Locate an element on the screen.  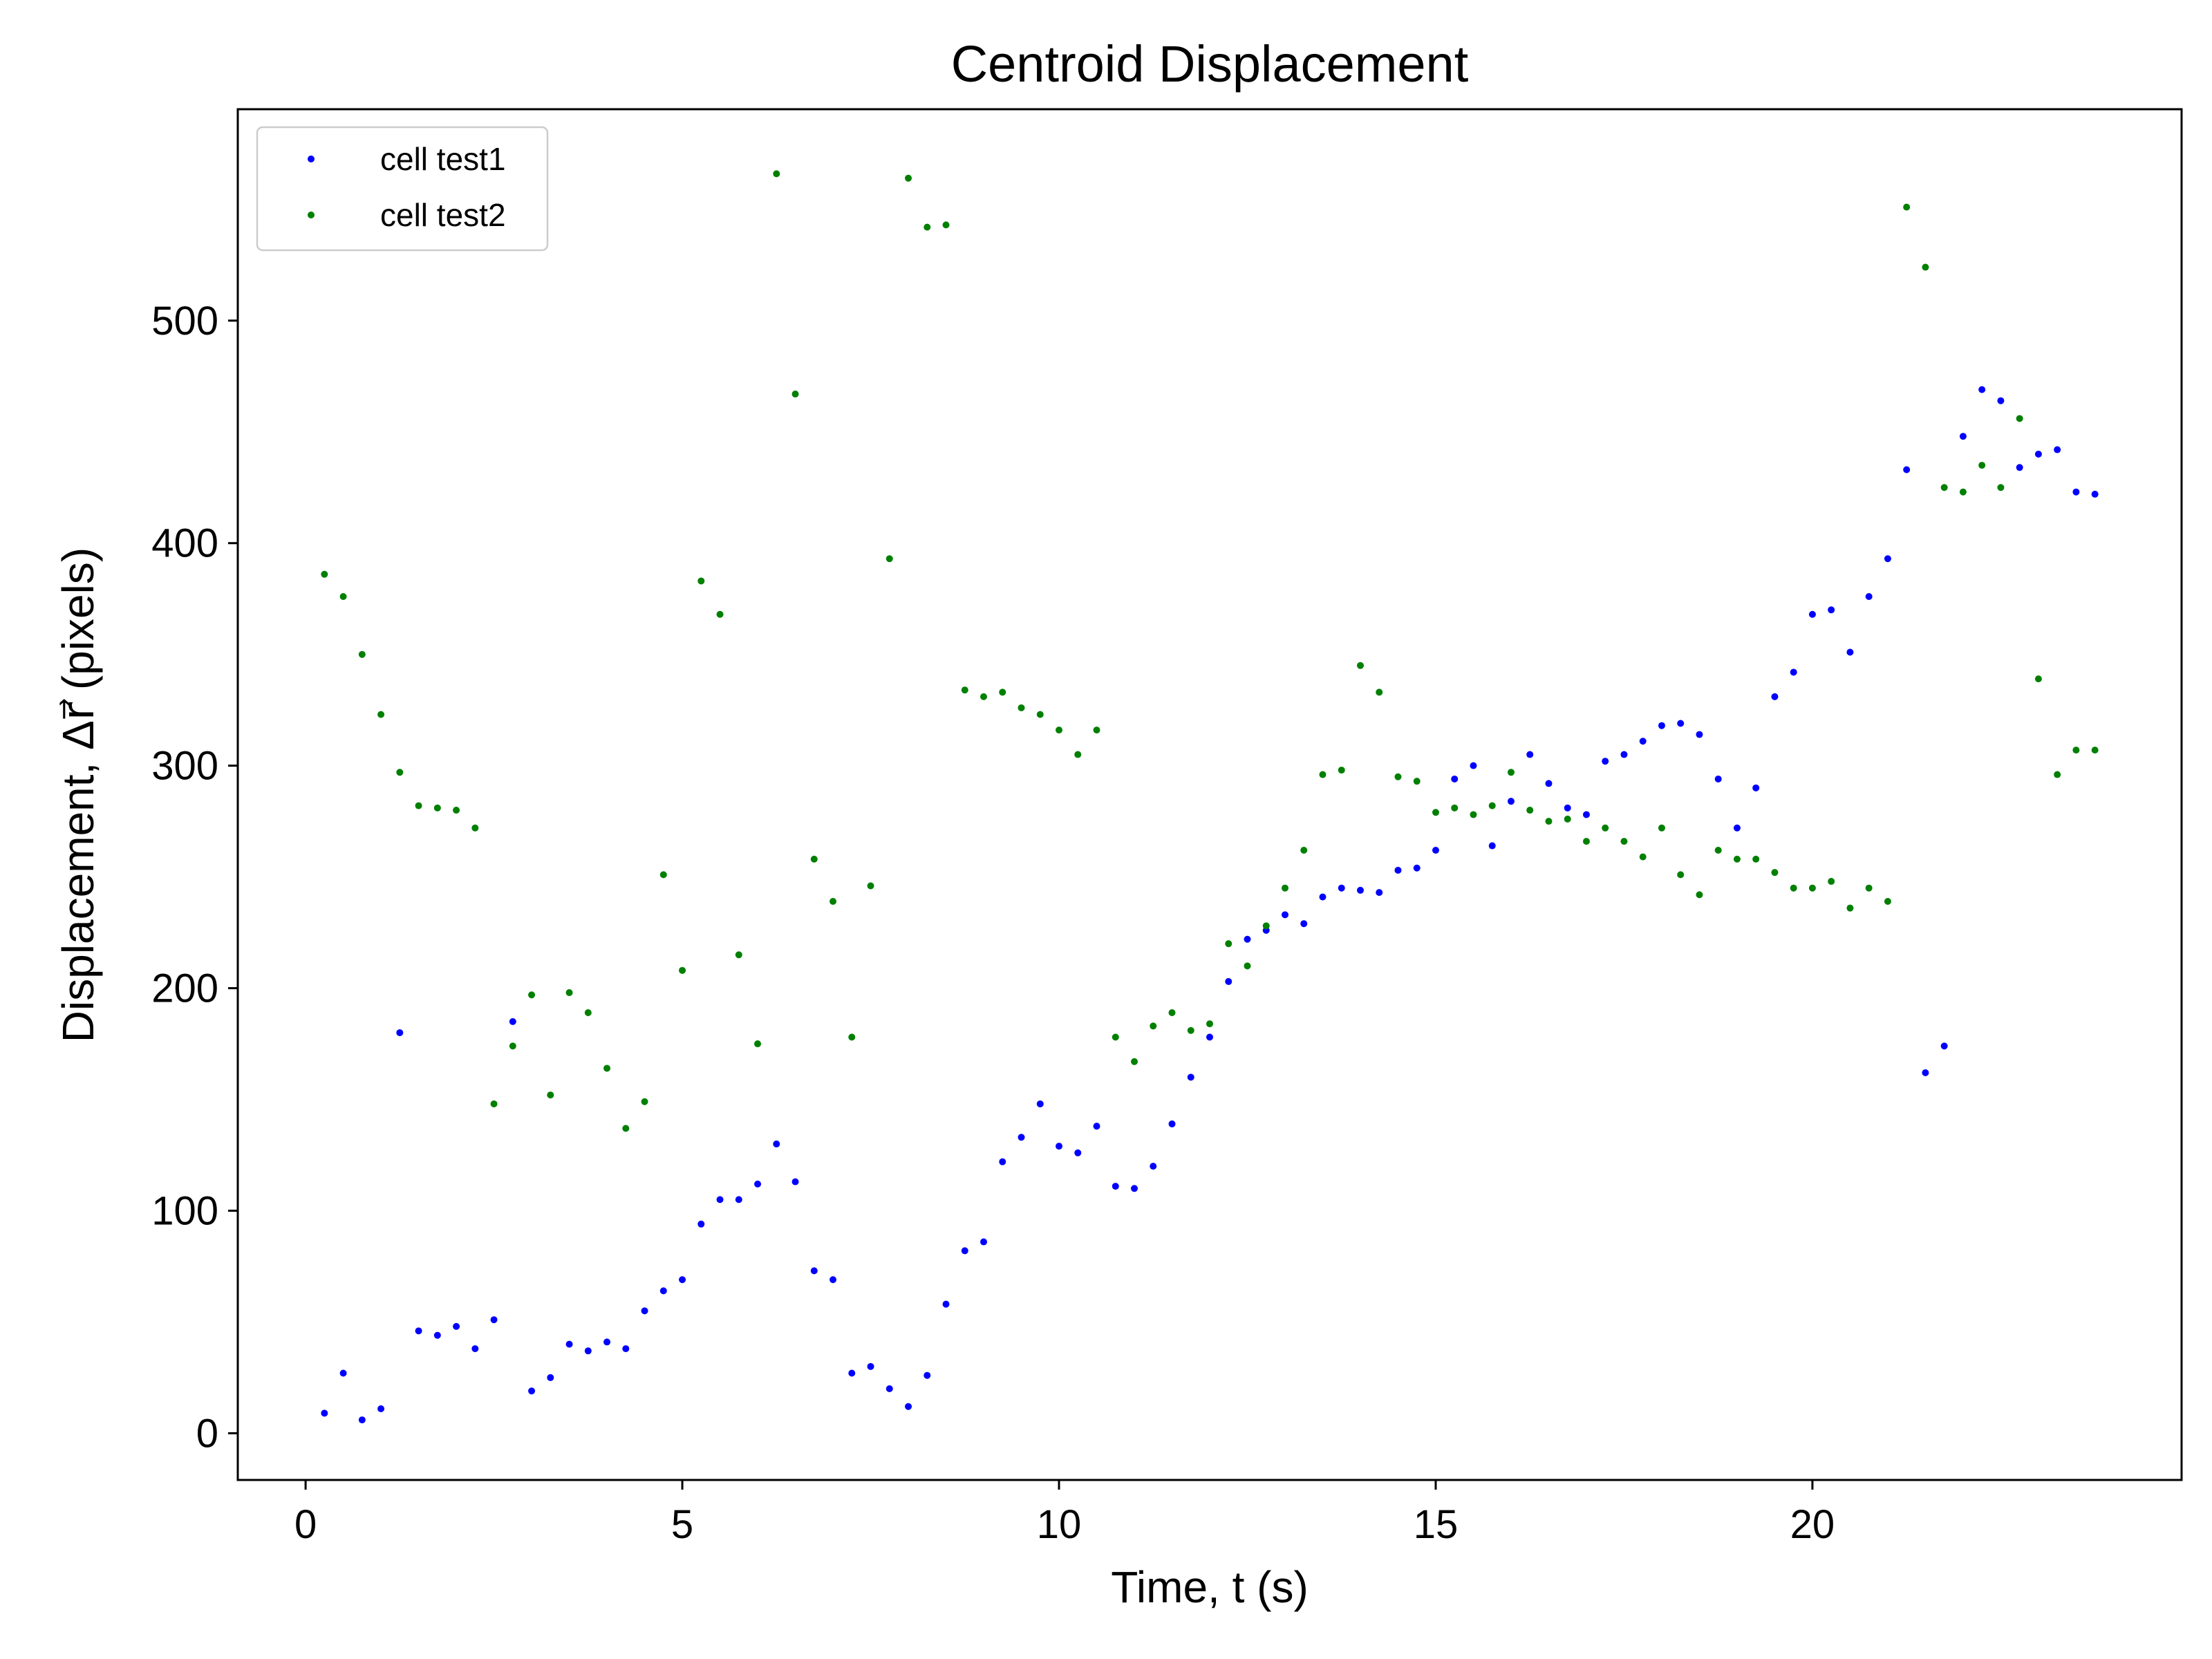
y-tick-label: 400 is located at coordinates (184, 543).